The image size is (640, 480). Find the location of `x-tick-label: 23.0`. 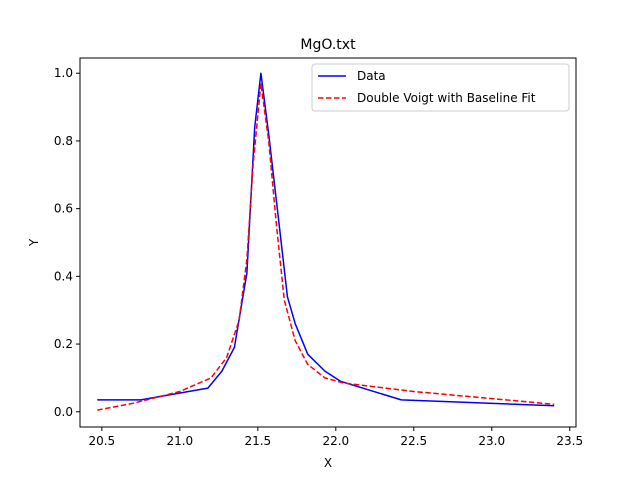

x-tick-label: 23.0 is located at coordinates (491, 441).